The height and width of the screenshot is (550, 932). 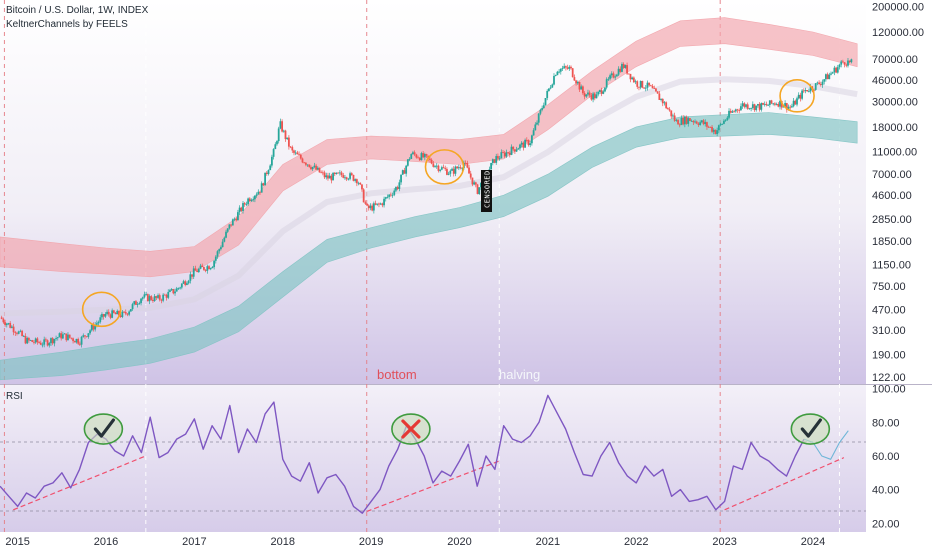 I want to click on marker-circle, so click(x=103, y=429).